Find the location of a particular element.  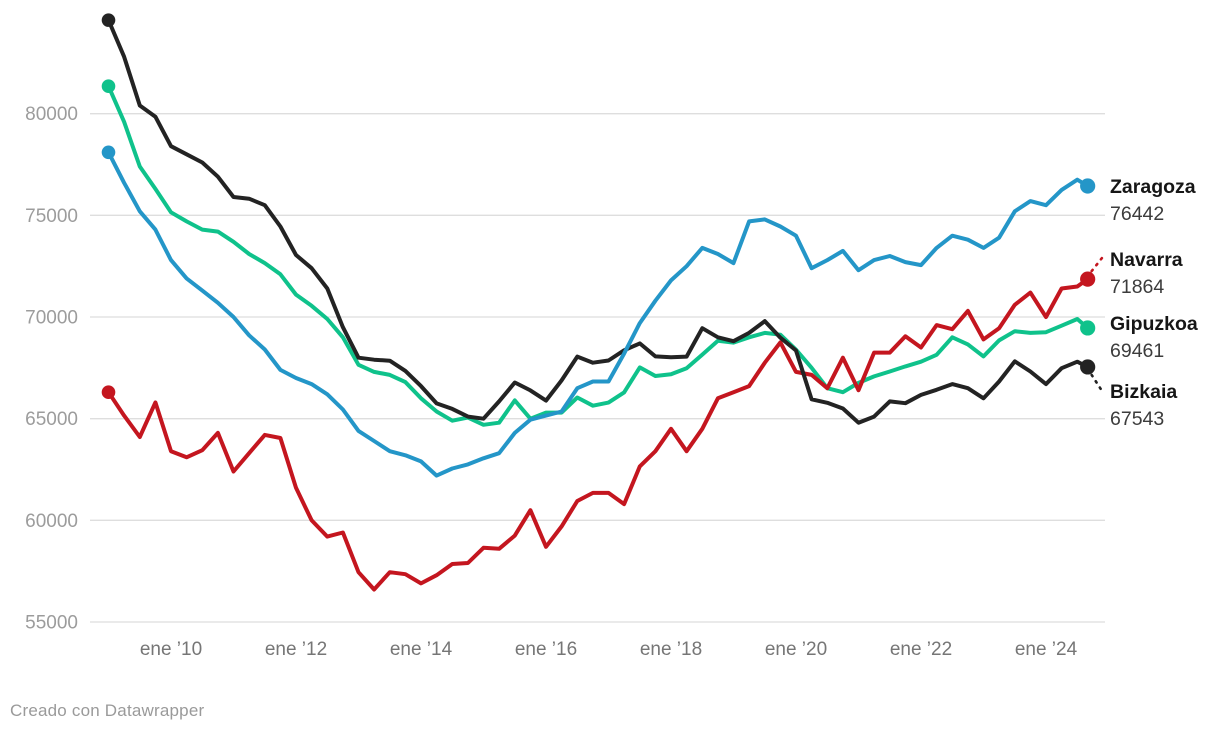

series-start-dot-gipuzkoa is located at coordinates (108, 86).